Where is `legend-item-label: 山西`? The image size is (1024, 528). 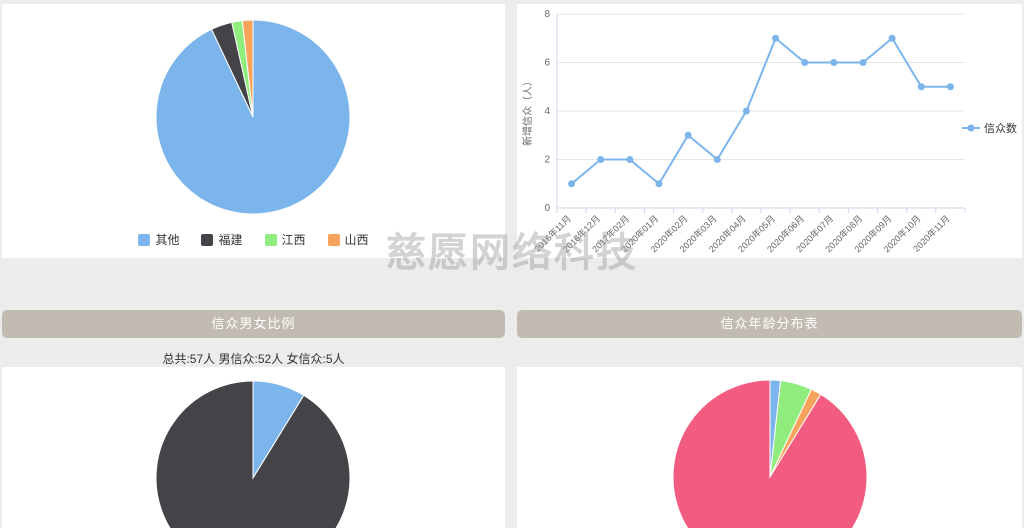 legend-item-label: 山西 is located at coordinates (356, 240).